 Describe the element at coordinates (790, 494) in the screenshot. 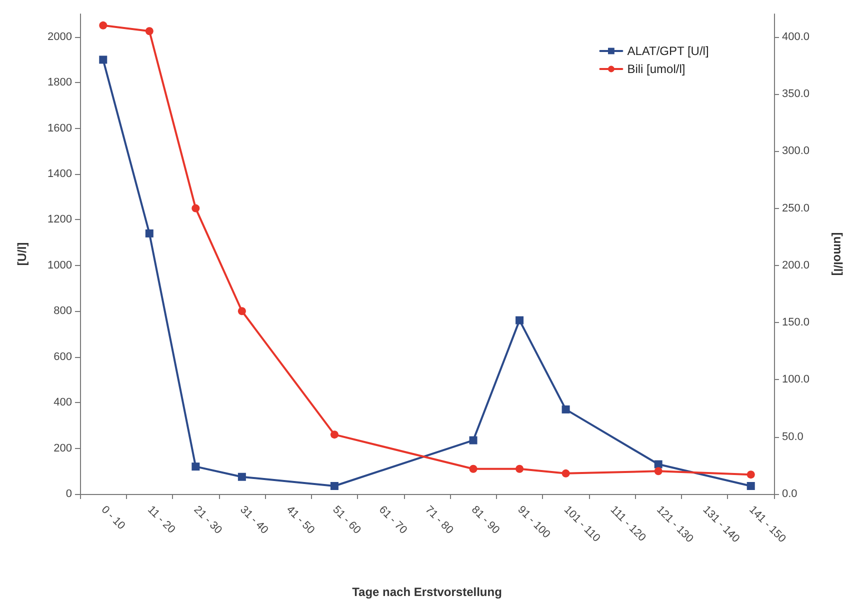

I see `y2-tick-label: 0.0` at that location.